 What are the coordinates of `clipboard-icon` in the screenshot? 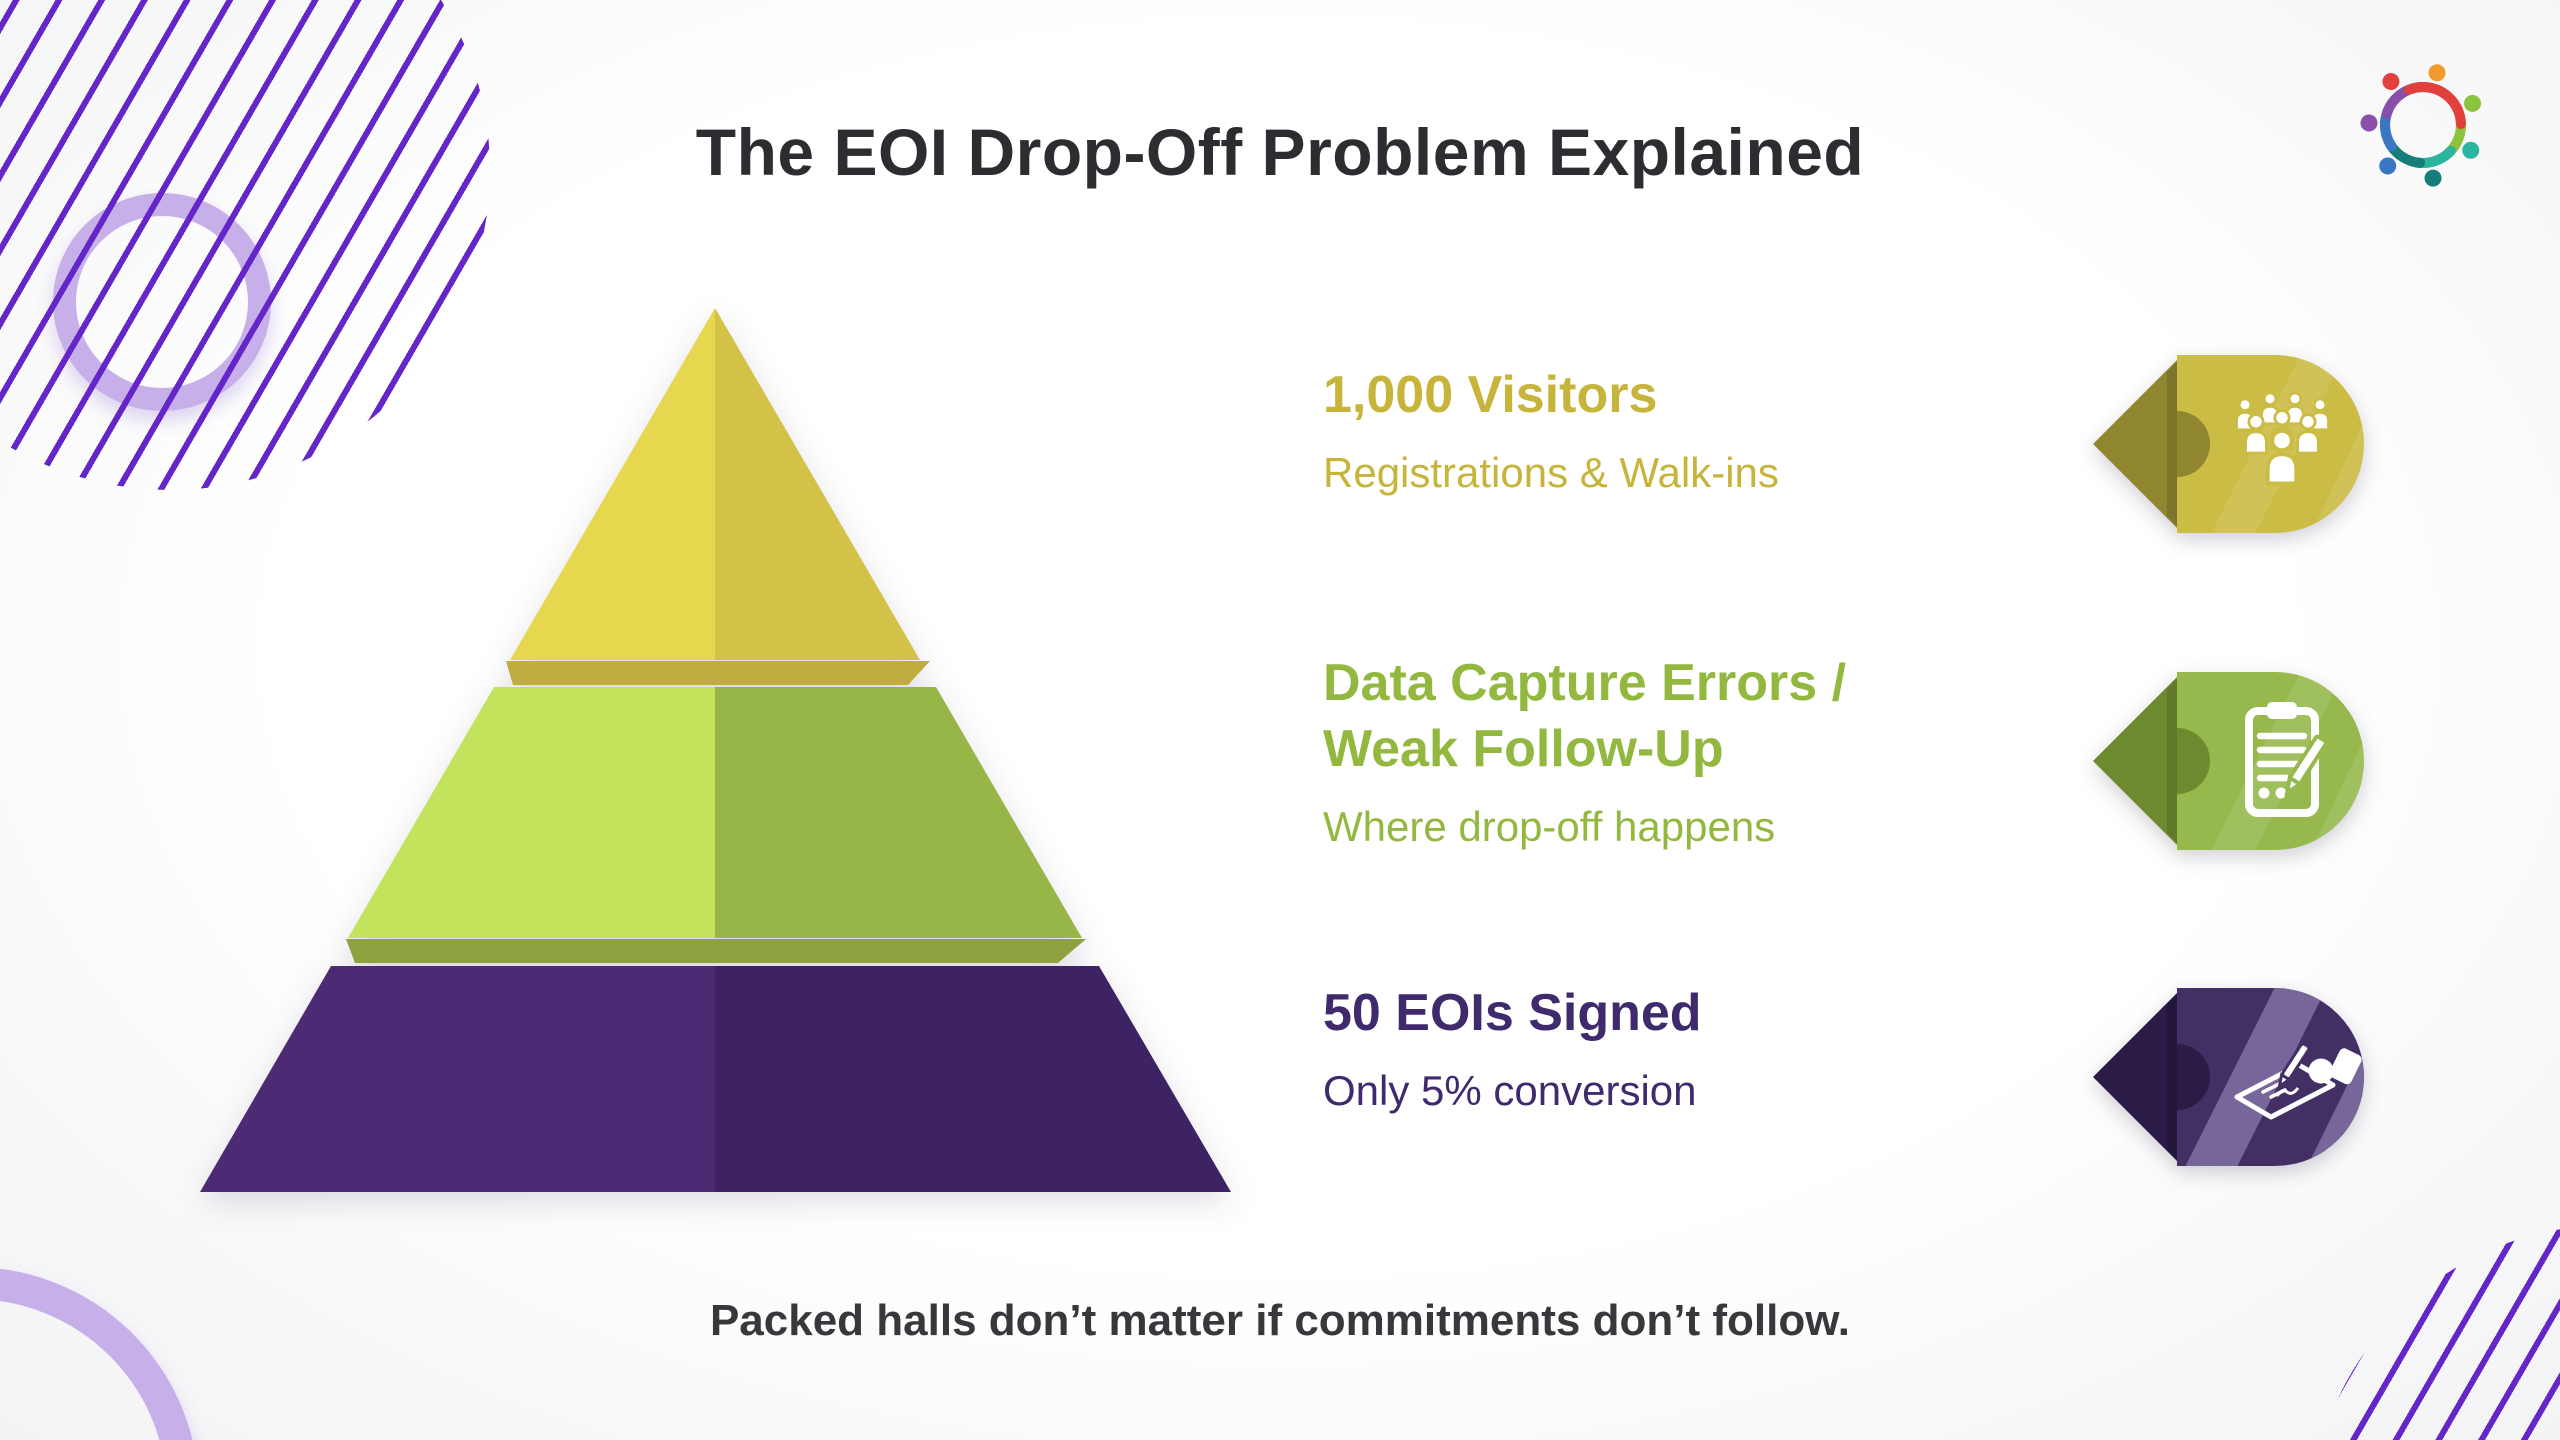 It's located at (2287, 759).